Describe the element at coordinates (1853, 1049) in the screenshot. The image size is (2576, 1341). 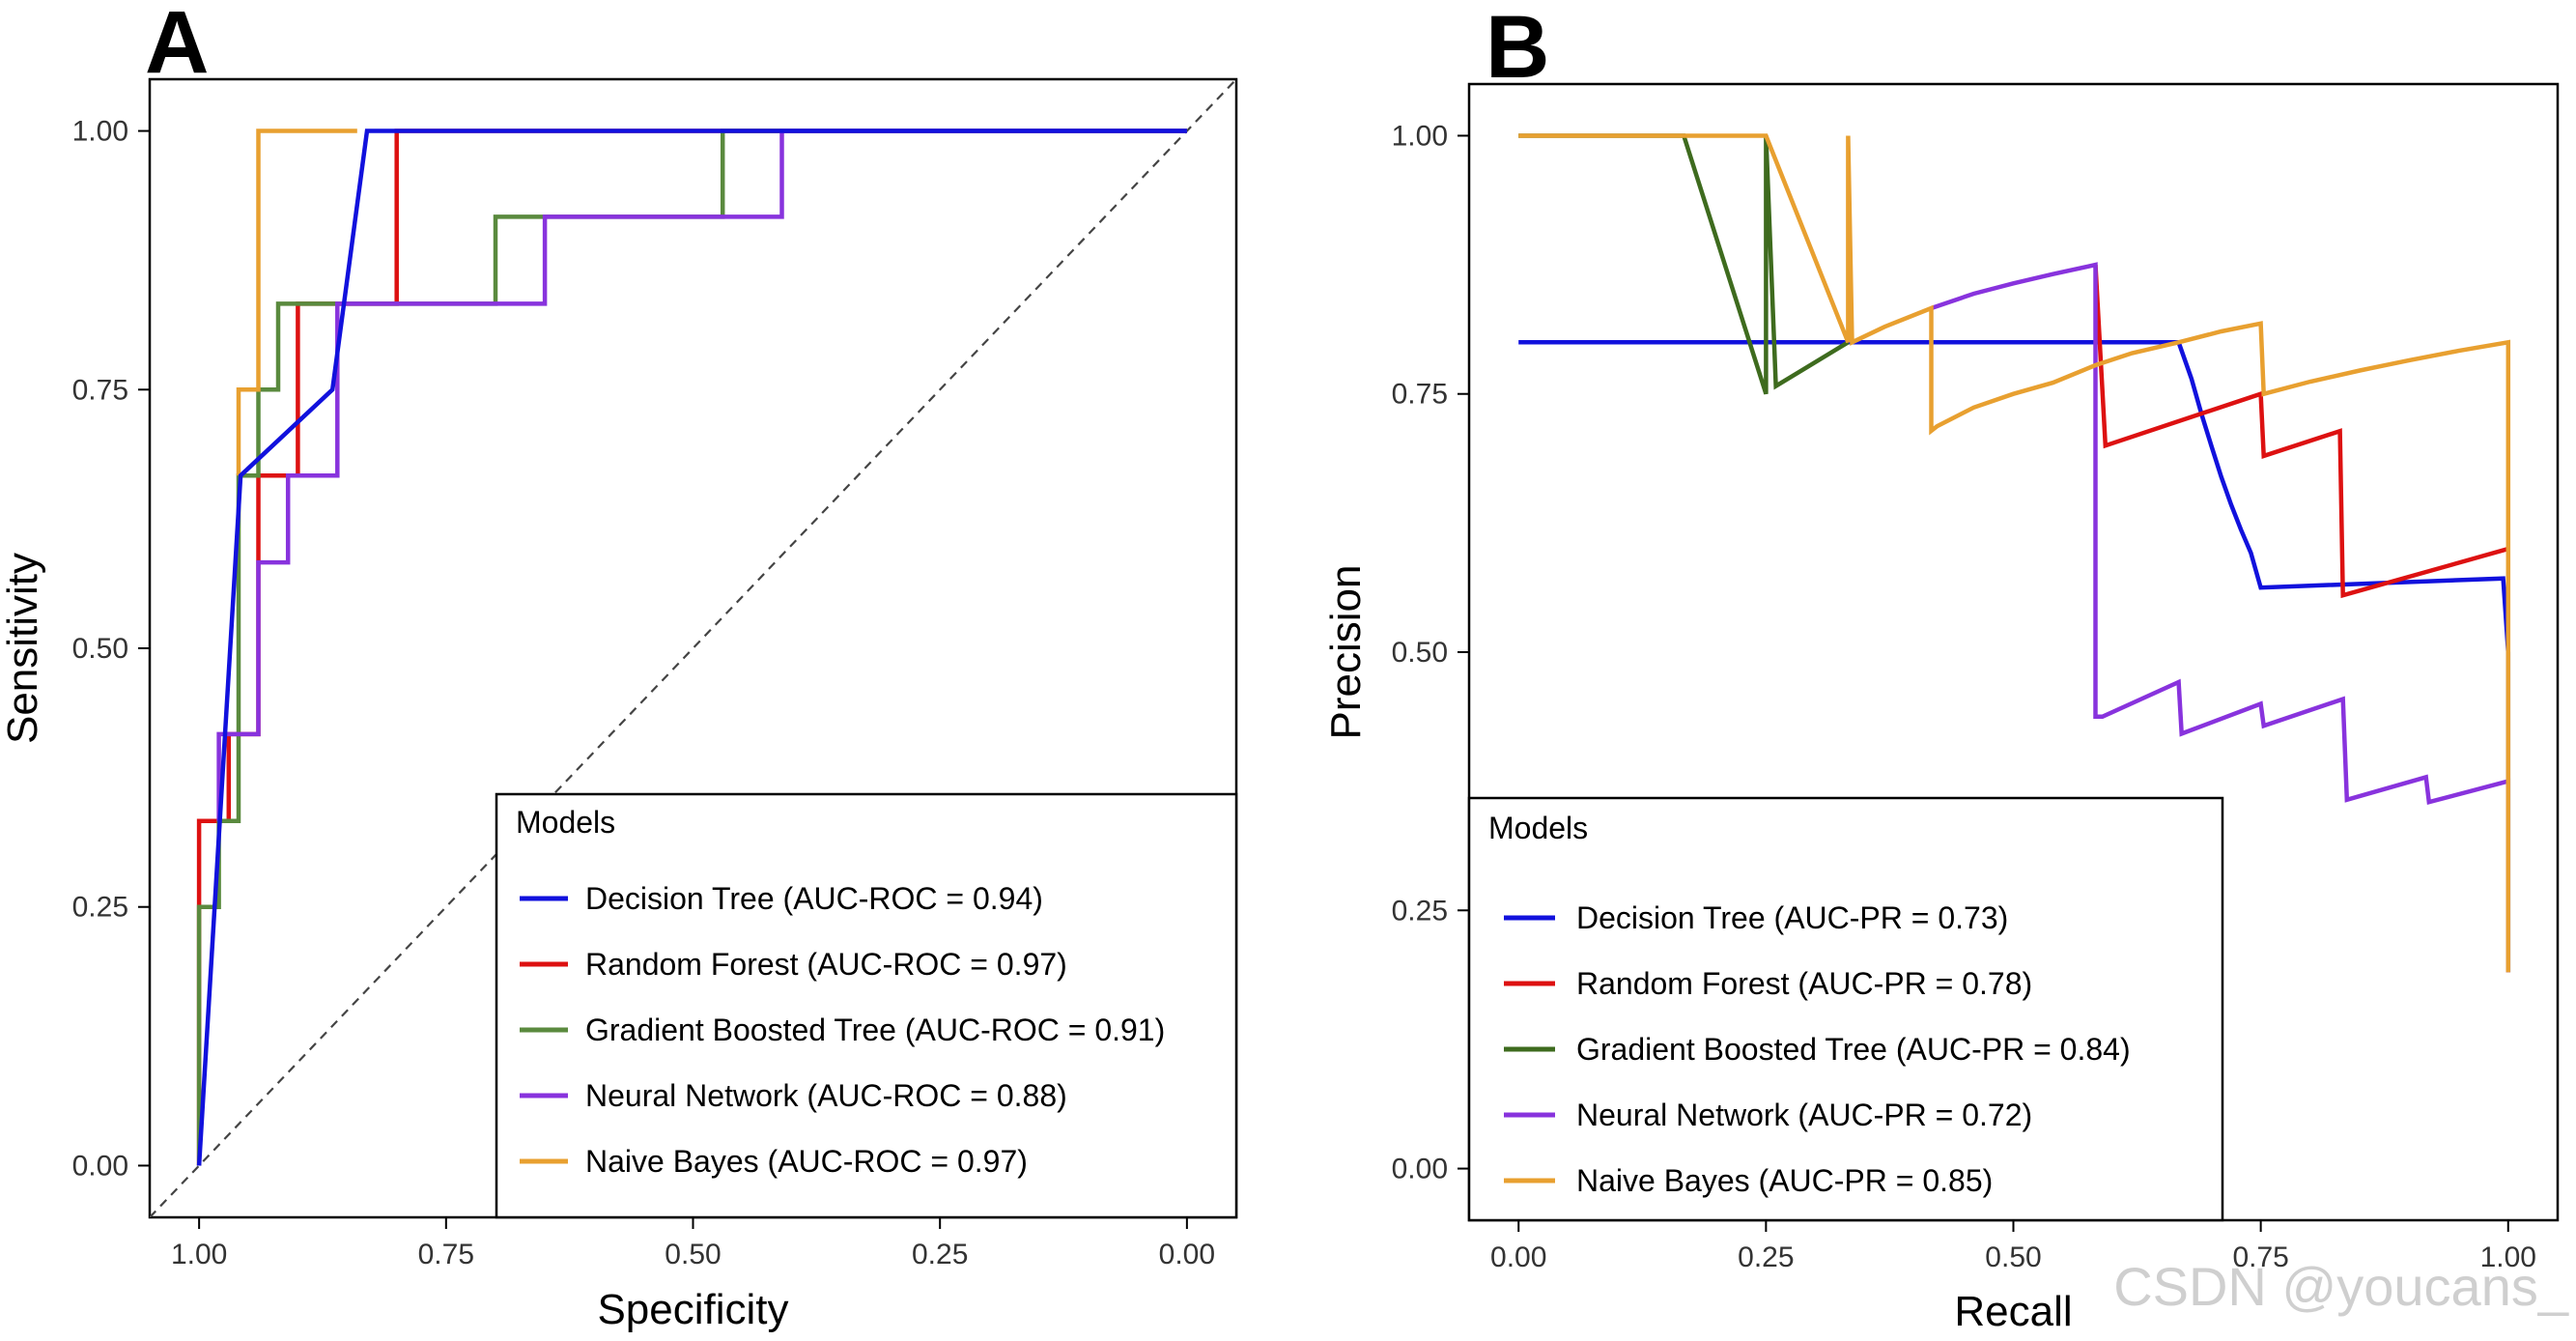
I see `legend-entry-gradient-boosted-tree: Gradient Boosted Tree (AUC-PR = 0.84)` at that location.